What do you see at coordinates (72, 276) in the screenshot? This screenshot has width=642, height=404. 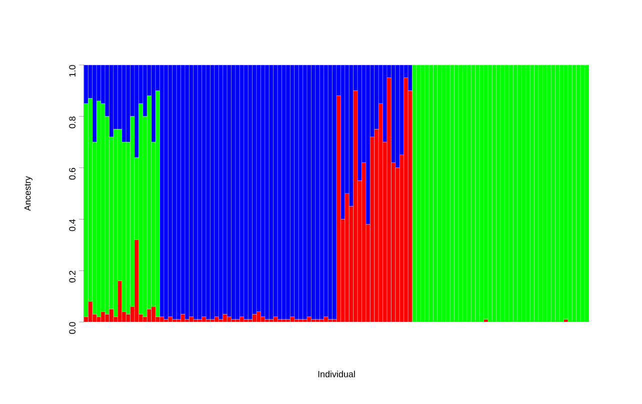 I see `y-tick-label: 0.2` at bounding box center [72, 276].